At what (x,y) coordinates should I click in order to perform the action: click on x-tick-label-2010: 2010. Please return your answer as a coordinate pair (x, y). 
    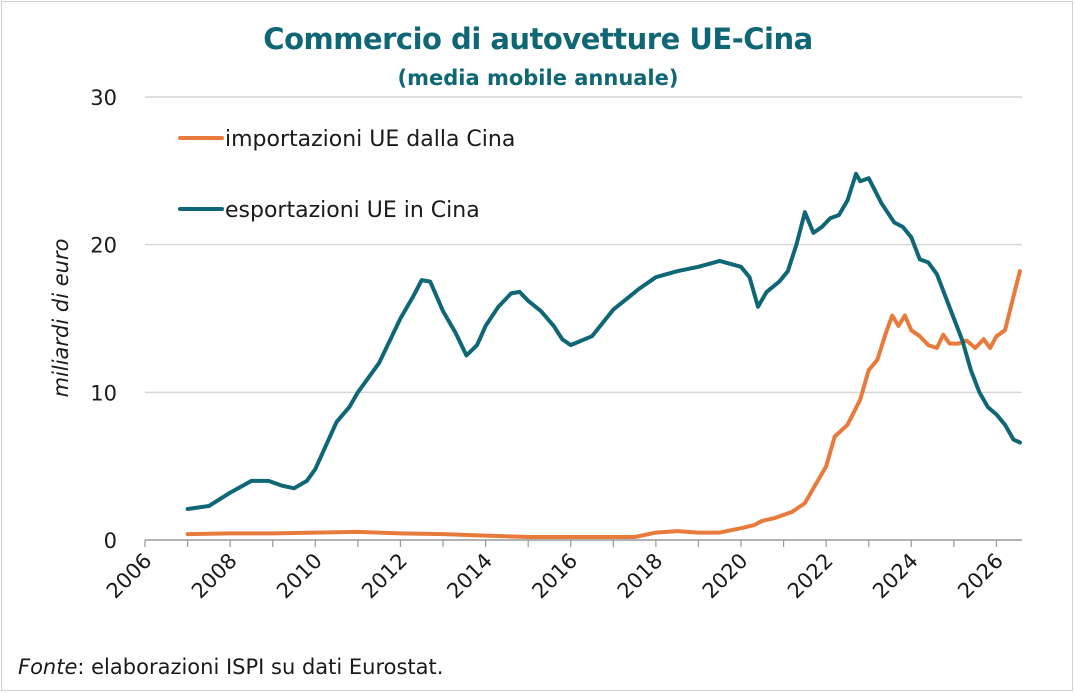
    Looking at the image, I should click on (299, 576).